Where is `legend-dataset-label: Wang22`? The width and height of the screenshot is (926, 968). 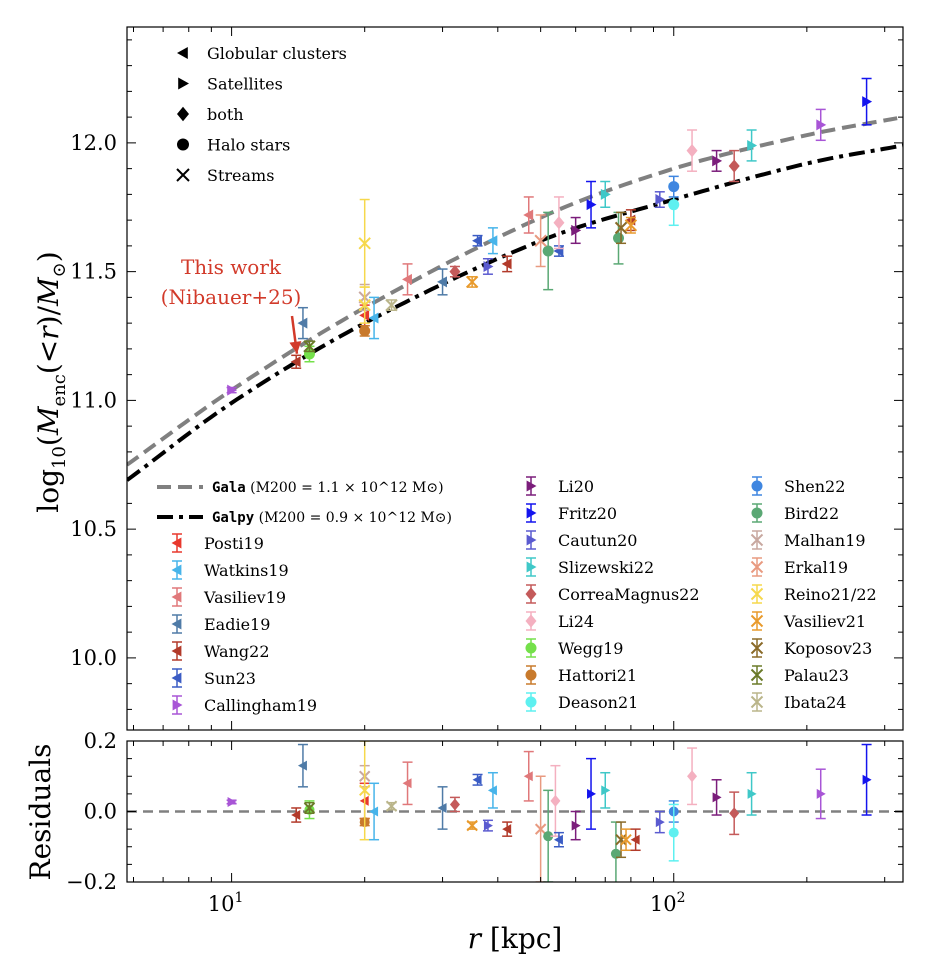 legend-dataset-label: Wang22 is located at coordinates (237, 651).